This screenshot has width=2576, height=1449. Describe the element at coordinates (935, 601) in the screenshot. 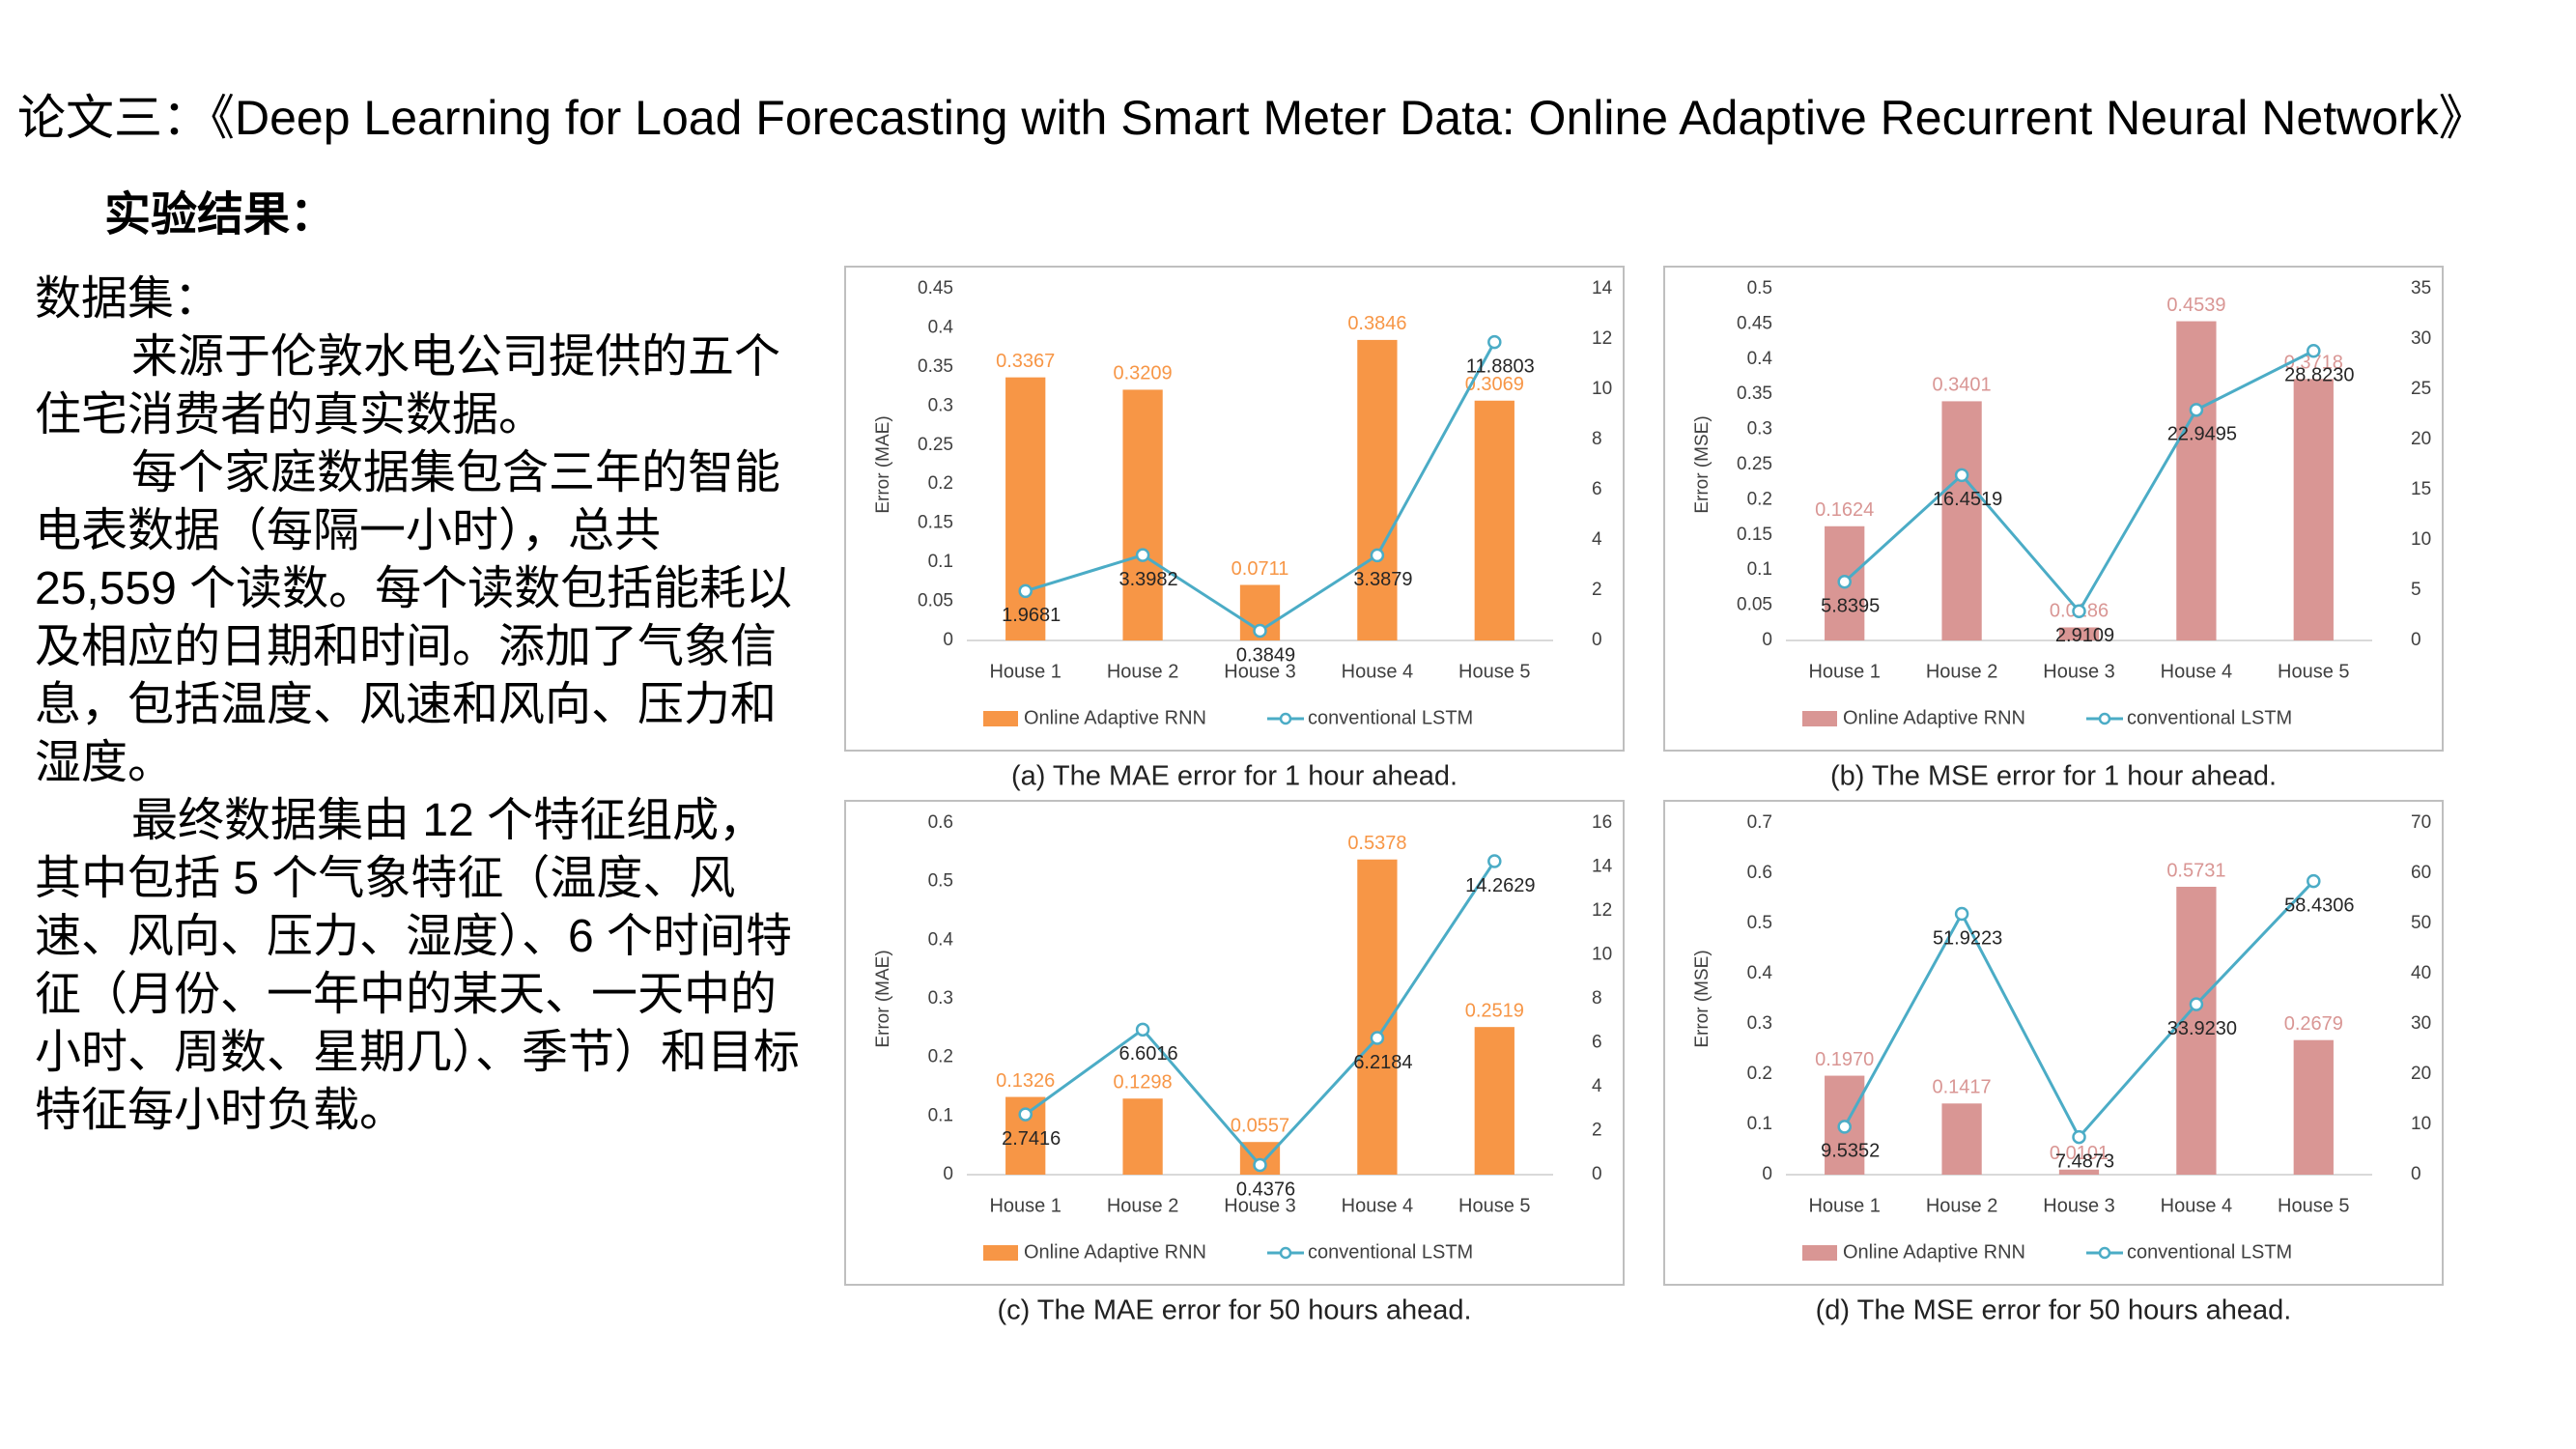

I see `y-tick-label: 0.05` at that location.